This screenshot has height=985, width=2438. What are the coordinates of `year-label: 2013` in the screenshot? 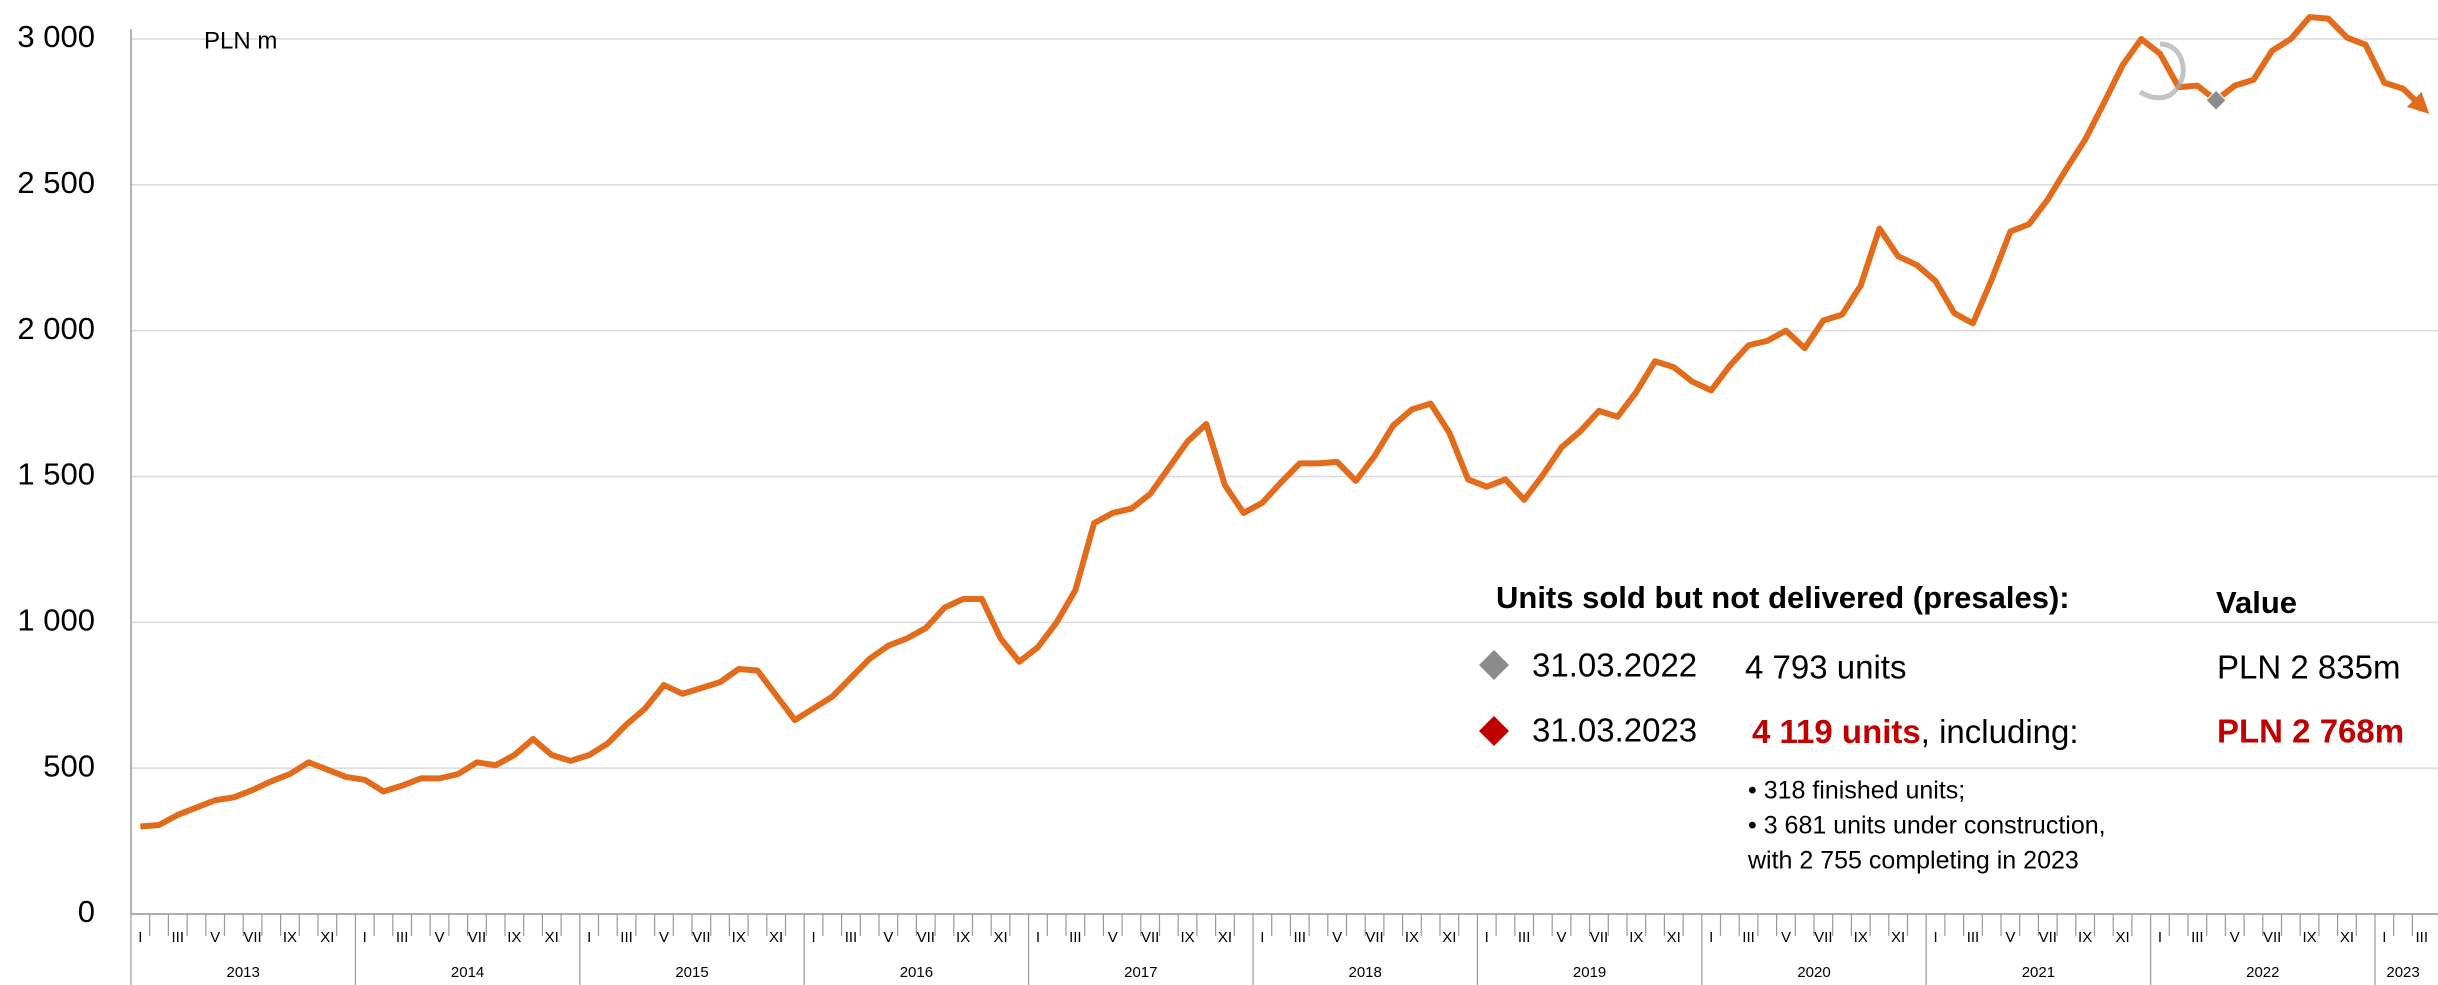 It's located at (243, 972).